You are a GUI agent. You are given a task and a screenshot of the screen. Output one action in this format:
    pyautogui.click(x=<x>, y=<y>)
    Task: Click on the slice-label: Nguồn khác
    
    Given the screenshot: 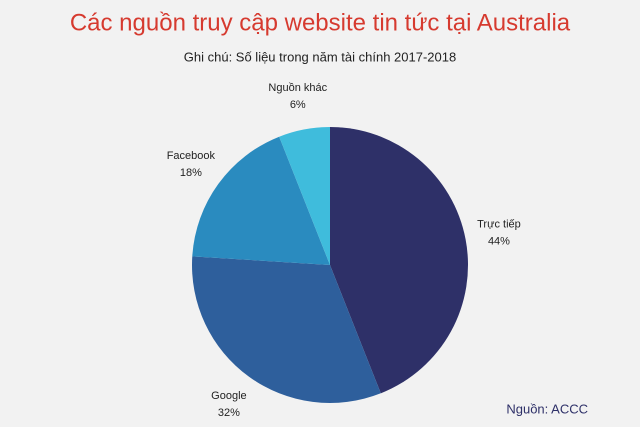 What is the action you would take?
    pyautogui.click(x=297, y=88)
    